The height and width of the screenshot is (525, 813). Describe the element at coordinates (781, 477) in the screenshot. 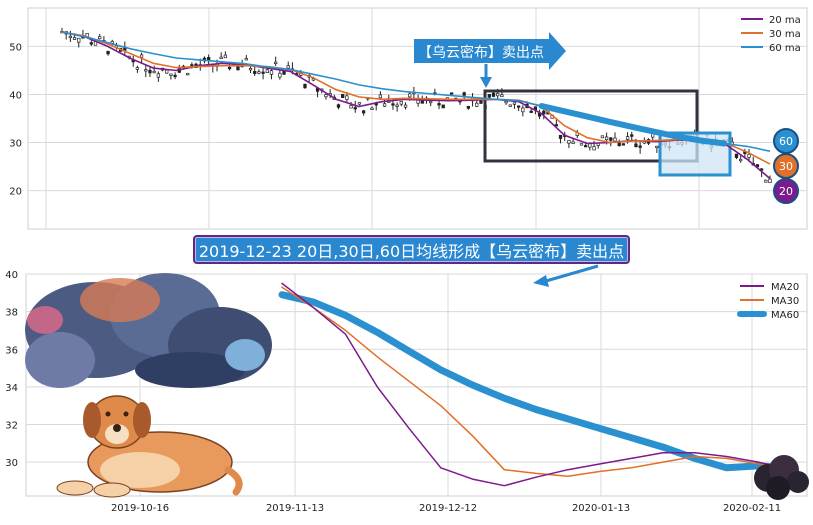

I see `dark-cloud-illustration` at that location.